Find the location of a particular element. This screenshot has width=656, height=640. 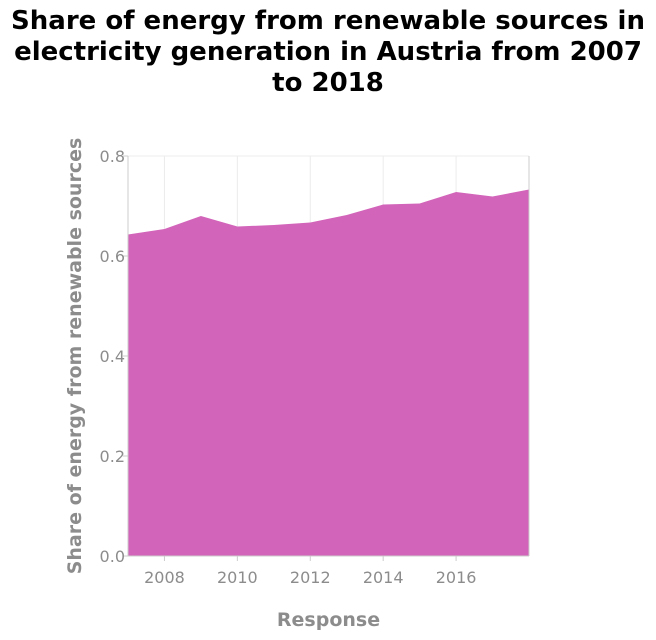

x-tick-label: 2014 is located at coordinates (383, 577).